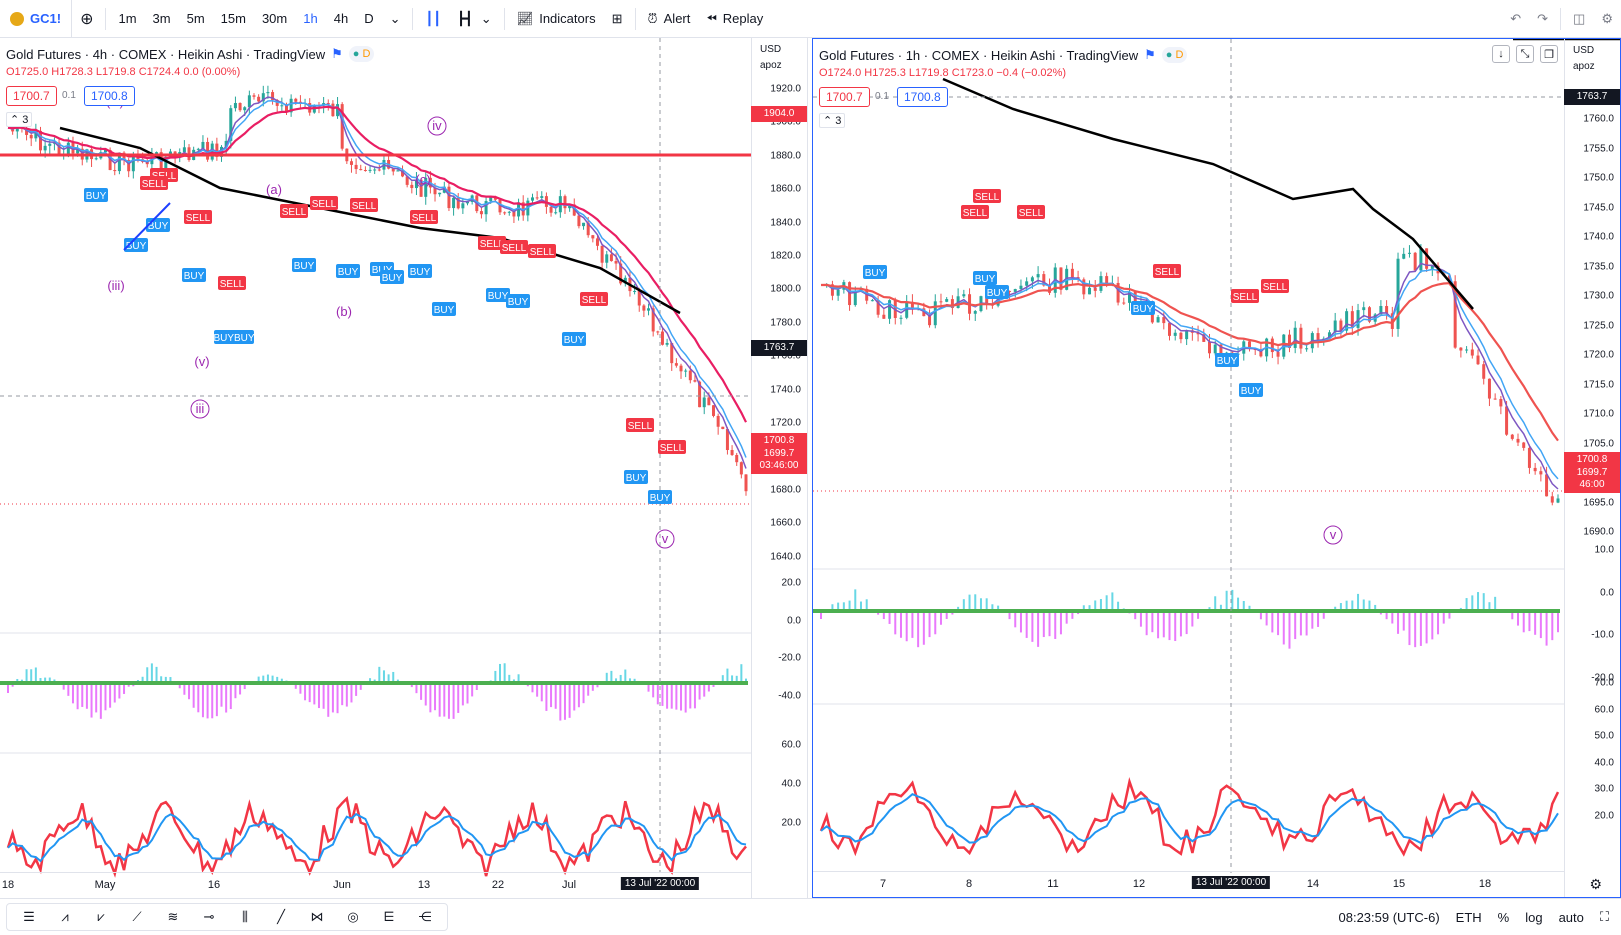 The image size is (1621, 935). Describe the element at coordinates (1604, 917) in the screenshot. I see `fullscreen-icon: ⛶` at that location.